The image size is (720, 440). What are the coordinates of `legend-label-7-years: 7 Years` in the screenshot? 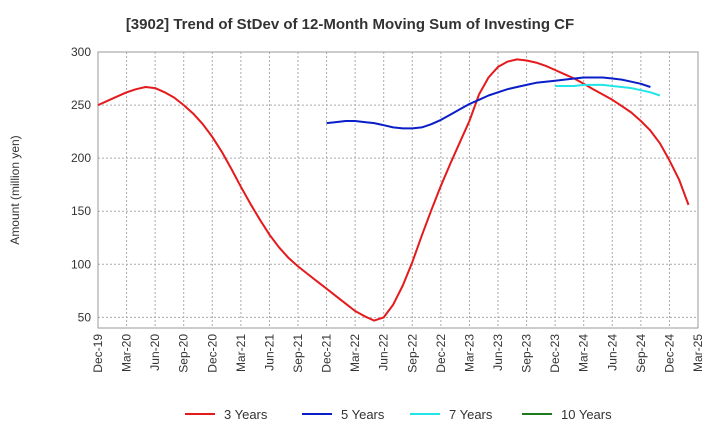 It's located at (471, 414).